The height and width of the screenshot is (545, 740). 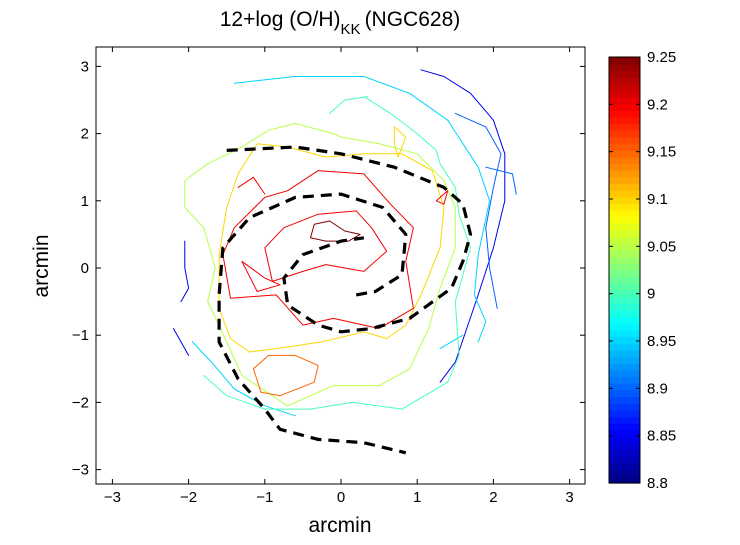 What do you see at coordinates (569, 497) in the screenshot?
I see `x-tick-label: 3` at bounding box center [569, 497].